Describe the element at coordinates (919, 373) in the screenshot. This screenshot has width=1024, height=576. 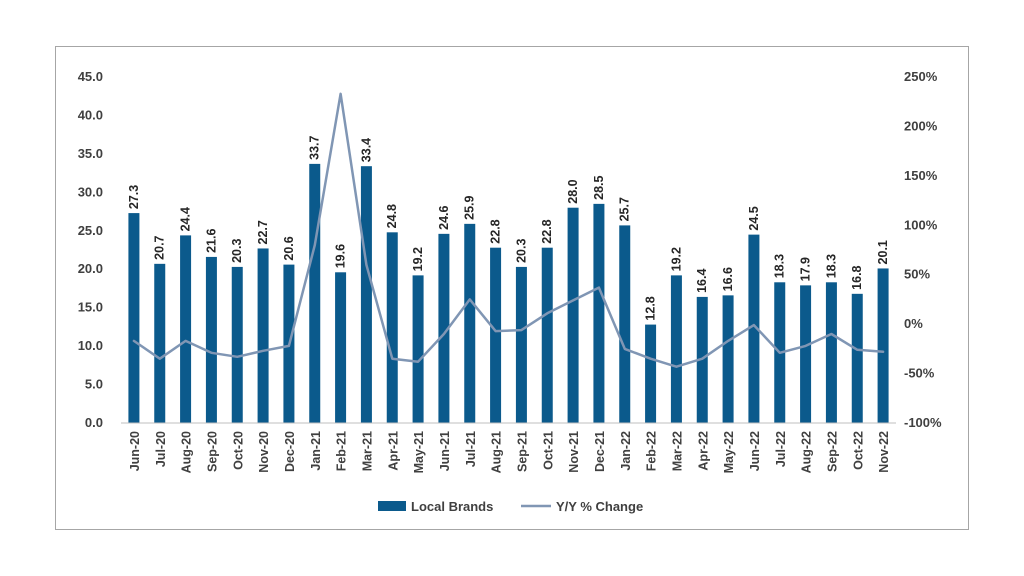
I see `right-axis-tick-label: -50%` at that location.